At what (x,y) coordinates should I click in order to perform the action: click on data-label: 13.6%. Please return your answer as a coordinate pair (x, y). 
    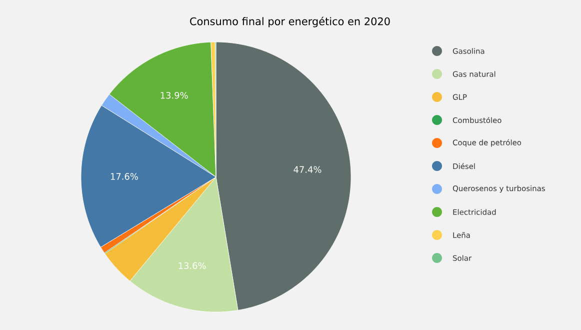
    Looking at the image, I should click on (192, 266).